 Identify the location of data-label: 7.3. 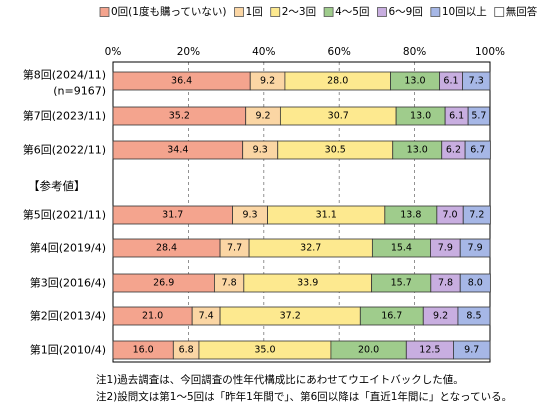
(476, 81).